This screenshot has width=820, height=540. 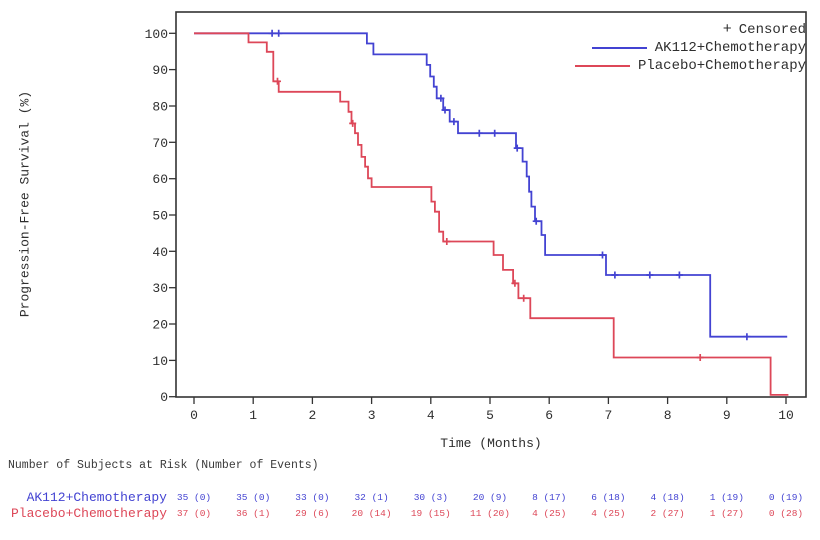 What do you see at coordinates (160, 179) in the screenshot?
I see `y-tick-label: 60` at bounding box center [160, 179].